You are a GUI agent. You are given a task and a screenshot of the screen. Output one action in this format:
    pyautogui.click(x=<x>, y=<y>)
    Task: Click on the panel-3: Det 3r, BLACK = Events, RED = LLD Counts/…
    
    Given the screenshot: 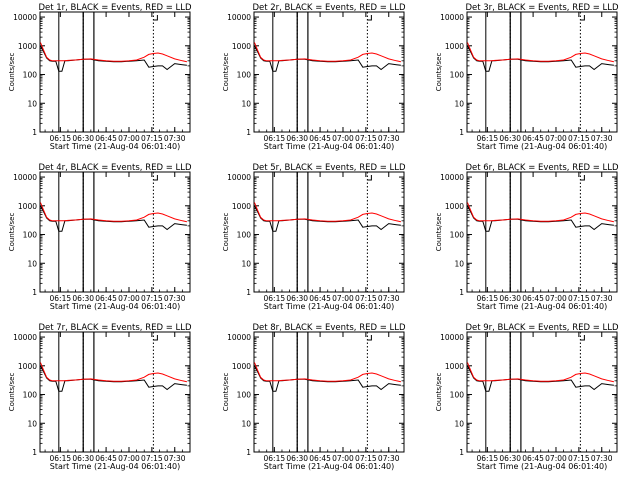 What is the action you would take?
    pyautogui.click(x=527, y=77)
    